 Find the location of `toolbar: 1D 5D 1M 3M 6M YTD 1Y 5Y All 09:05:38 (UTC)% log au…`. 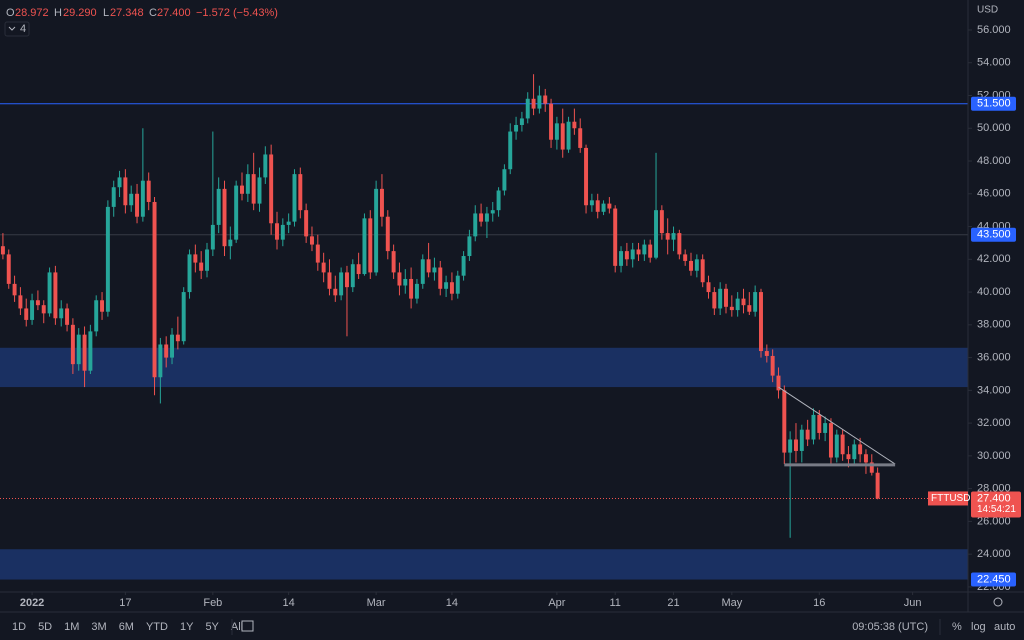

toolbar: 1D 5D 1M 3M 6M YTD 1Y 5Y All 09:05:38 (UTC)% log au… is located at coordinates (513, 627).